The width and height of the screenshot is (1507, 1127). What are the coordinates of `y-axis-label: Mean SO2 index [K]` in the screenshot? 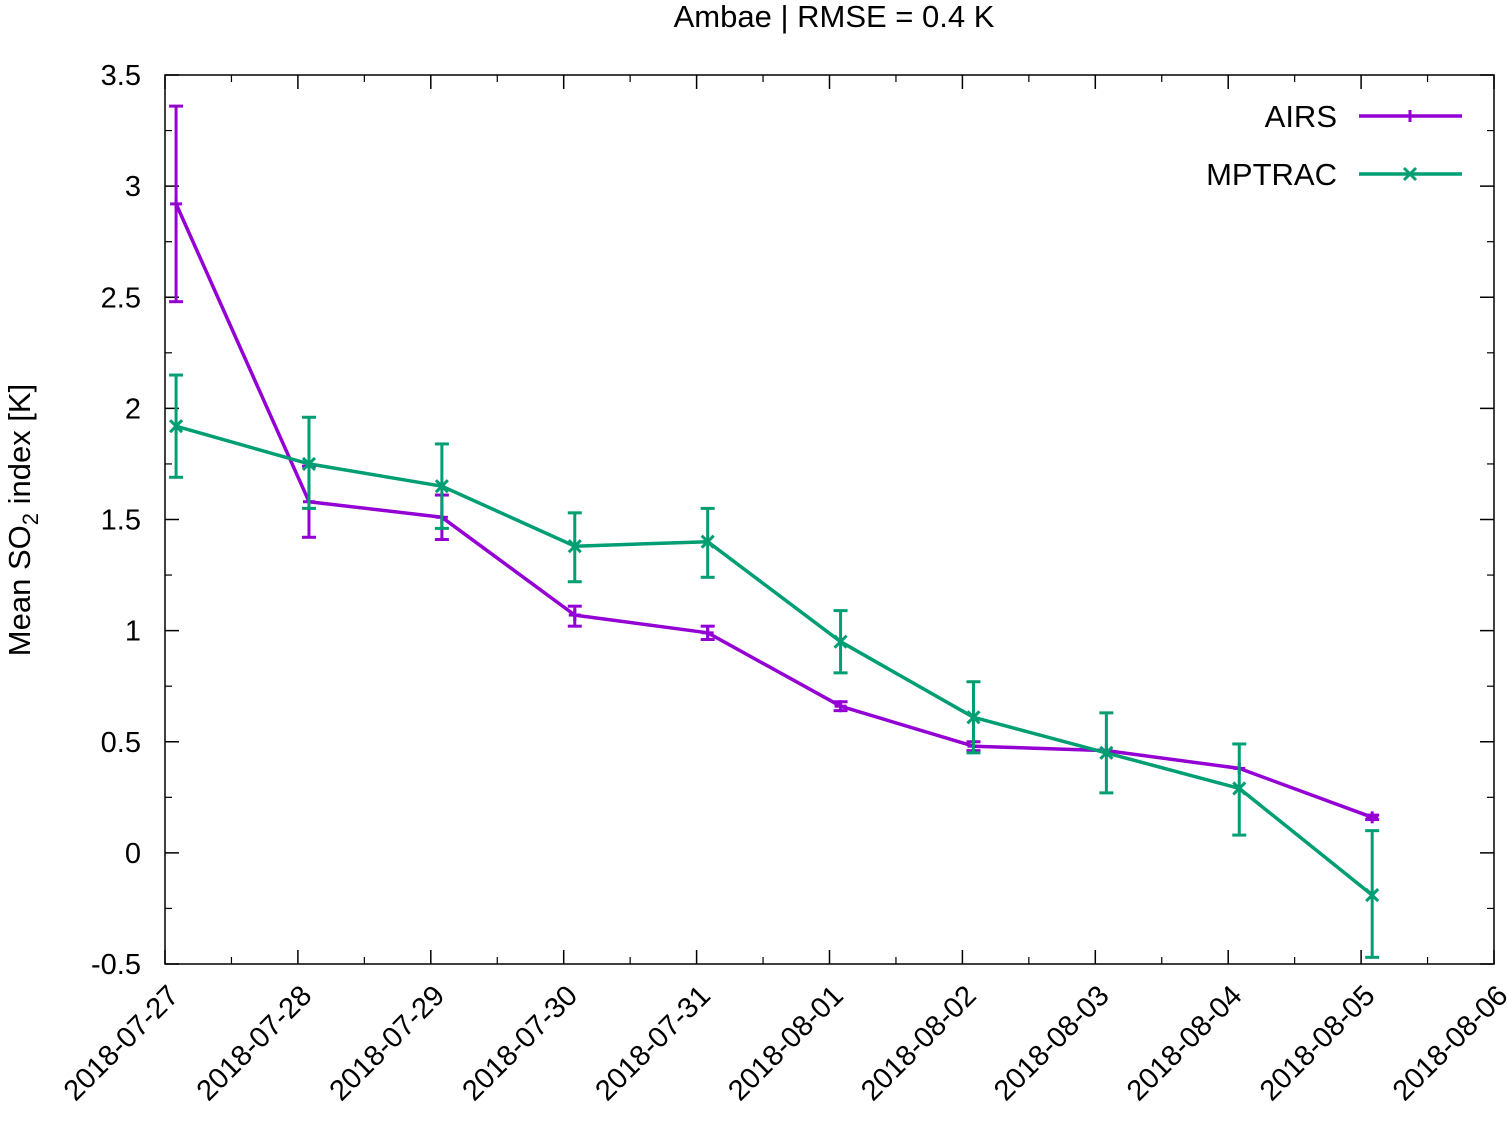 It's located at (22, 520).